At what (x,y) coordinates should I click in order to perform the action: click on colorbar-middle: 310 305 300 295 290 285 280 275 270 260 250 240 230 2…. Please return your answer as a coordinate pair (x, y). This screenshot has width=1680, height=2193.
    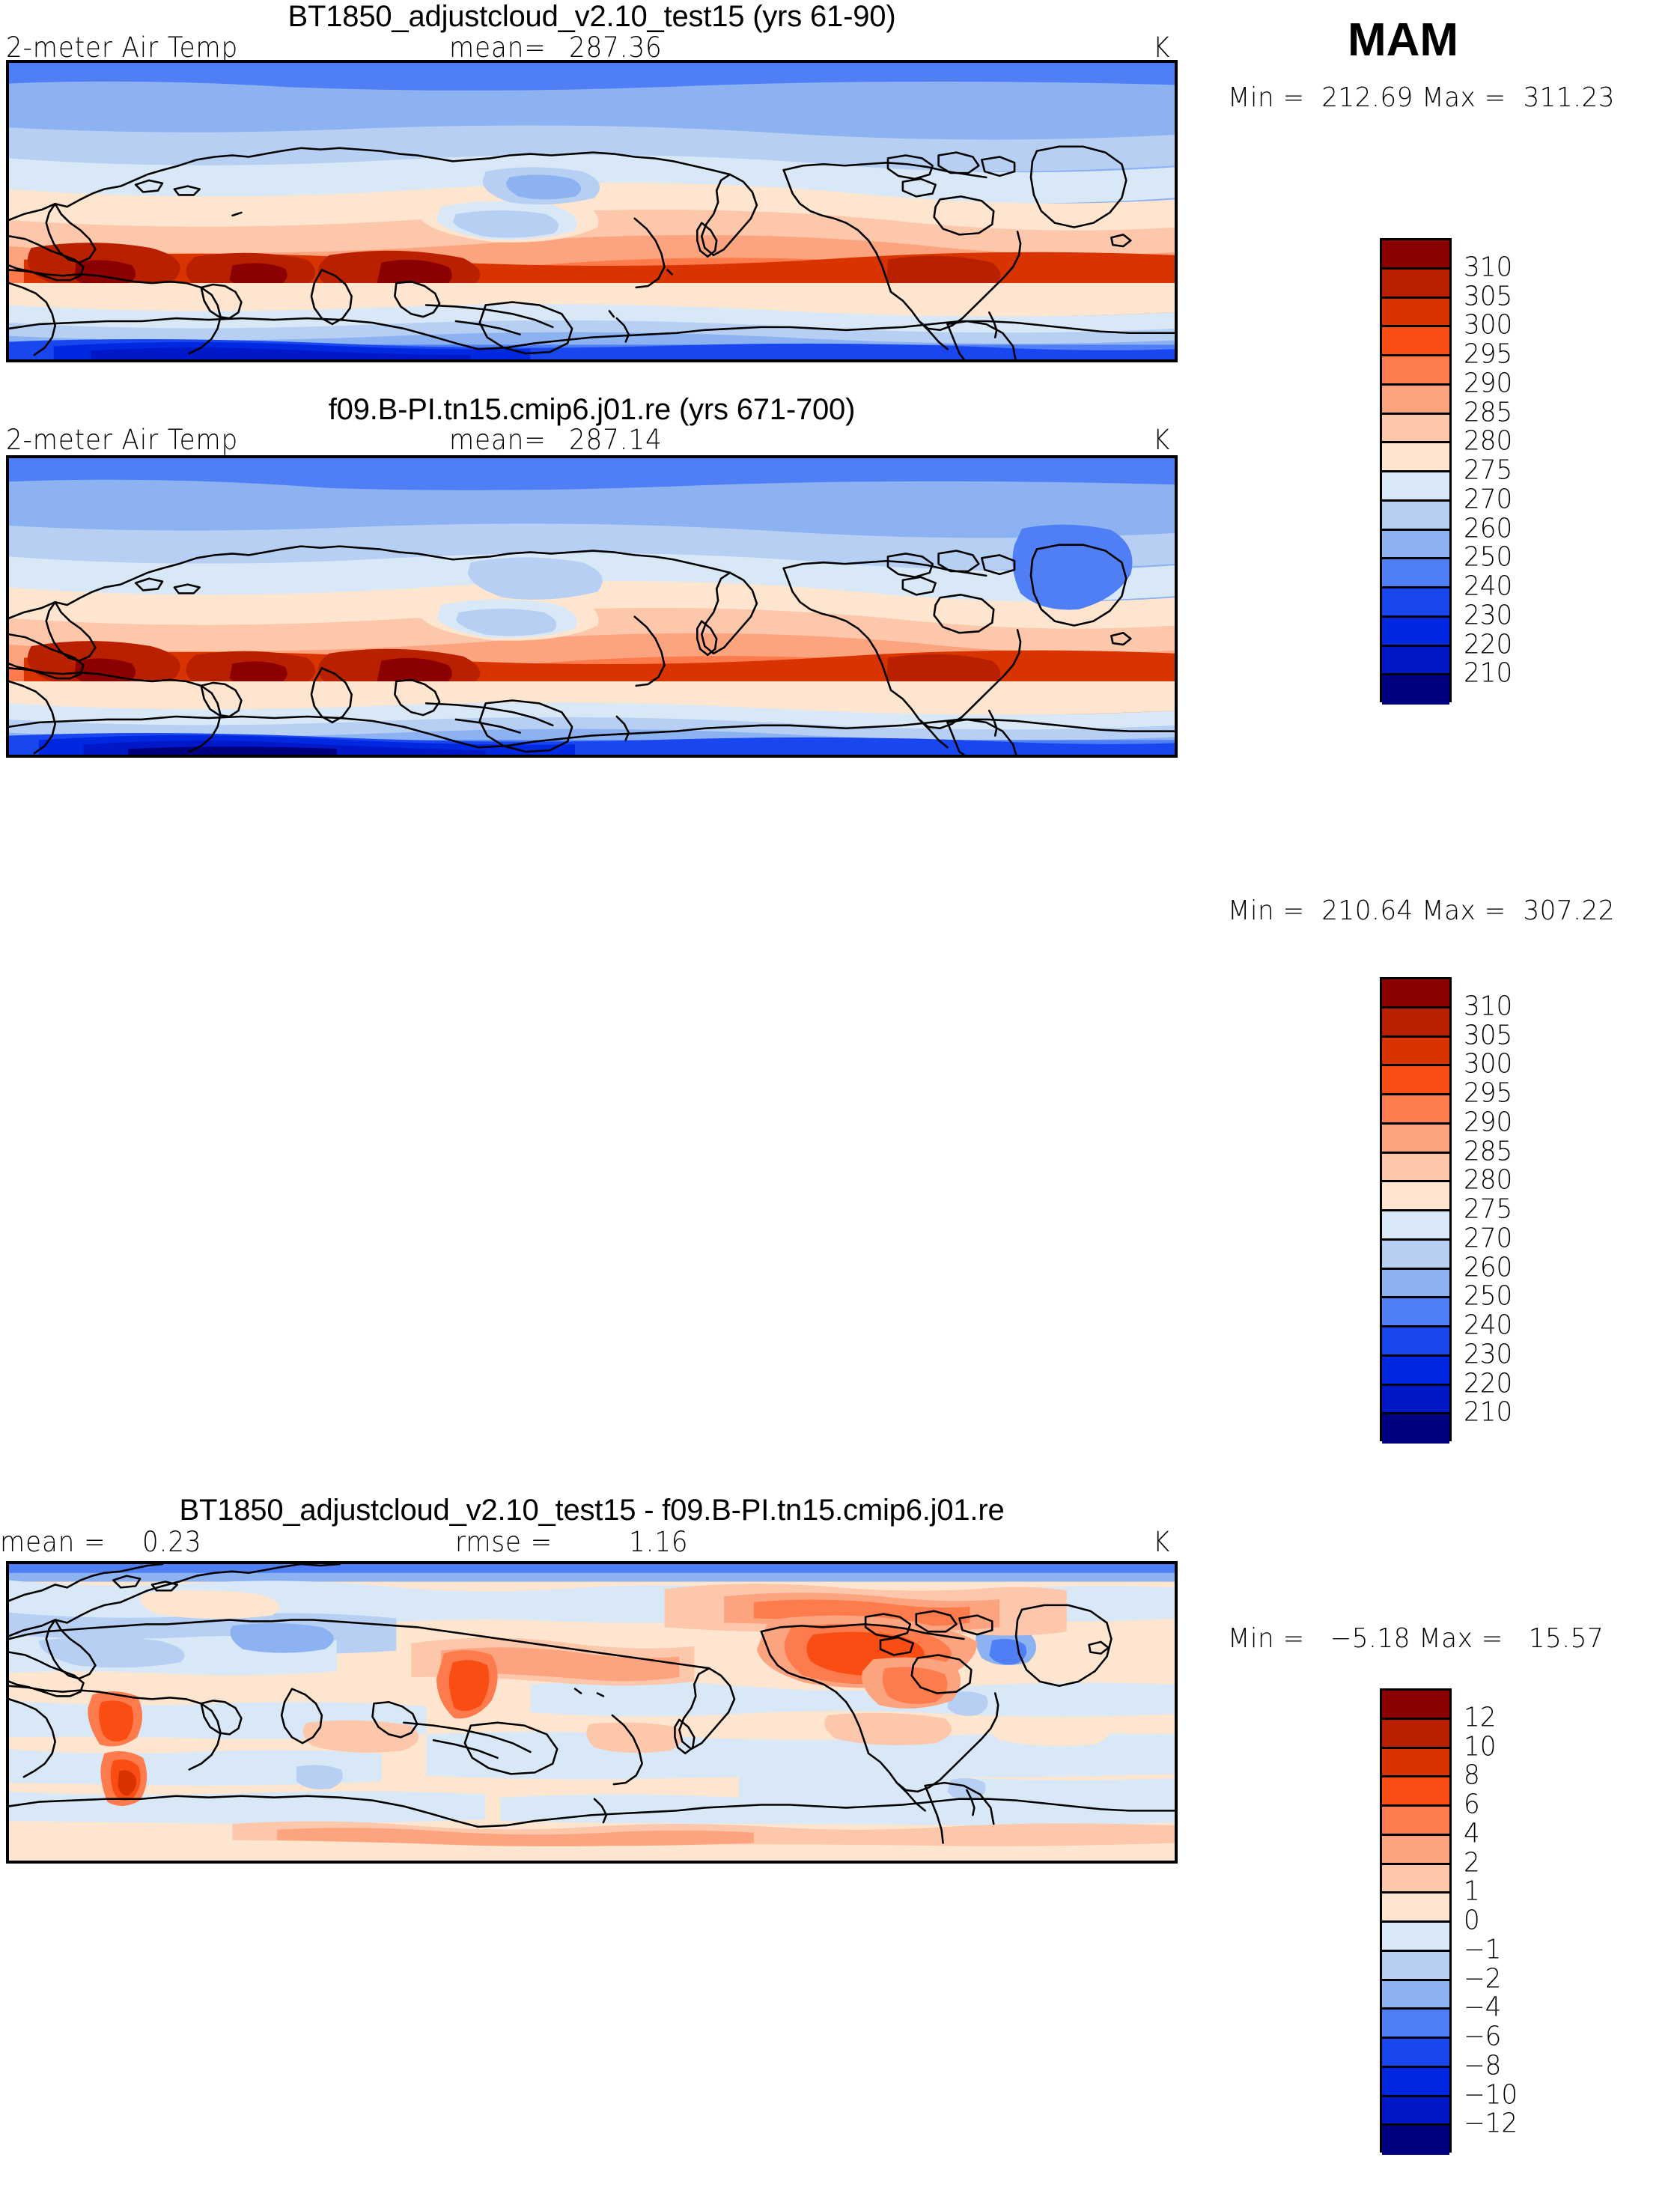
    Looking at the image, I should click on (1446, 1210).